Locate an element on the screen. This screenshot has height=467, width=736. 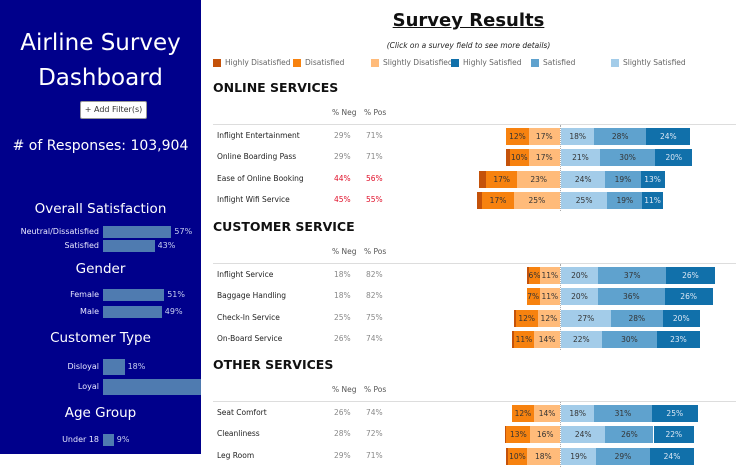
survey-row: Cleanliness 28% 72% 16% 13% 24% 26% 22% is located at coordinates (468, 435).